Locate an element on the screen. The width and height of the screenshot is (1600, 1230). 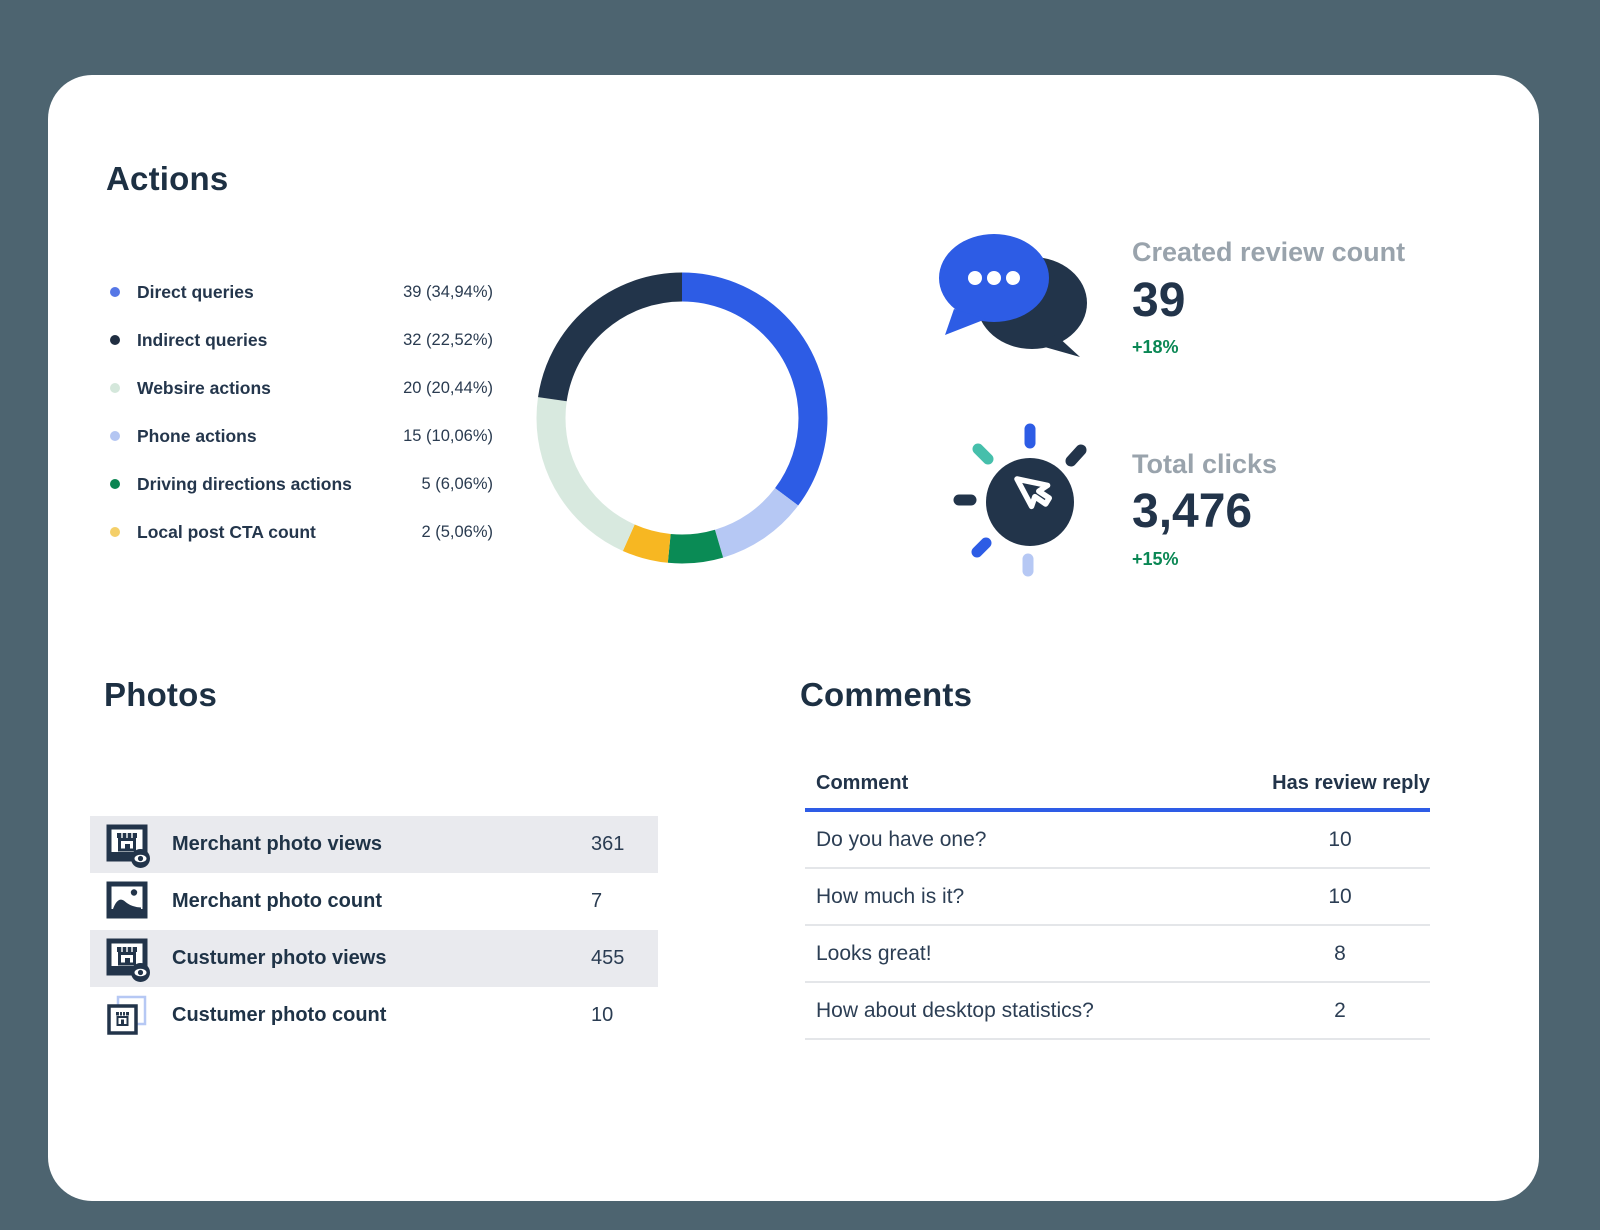
legend-item-driving-directions-actions: Driving directions actions 5 (6,06%) is located at coordinates (301, 484).